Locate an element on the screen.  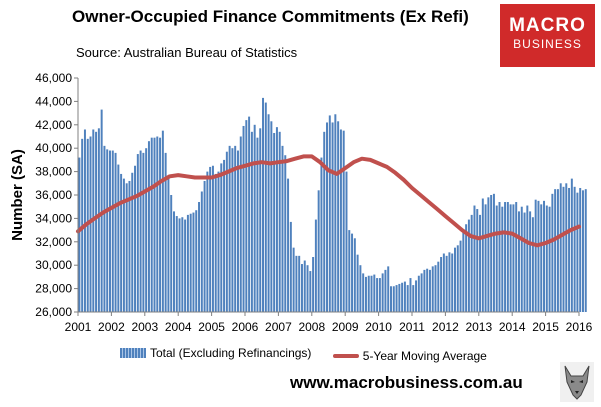
legend-item-total: Total (Excluding Refinancings) is located at coordinates (215, 353).